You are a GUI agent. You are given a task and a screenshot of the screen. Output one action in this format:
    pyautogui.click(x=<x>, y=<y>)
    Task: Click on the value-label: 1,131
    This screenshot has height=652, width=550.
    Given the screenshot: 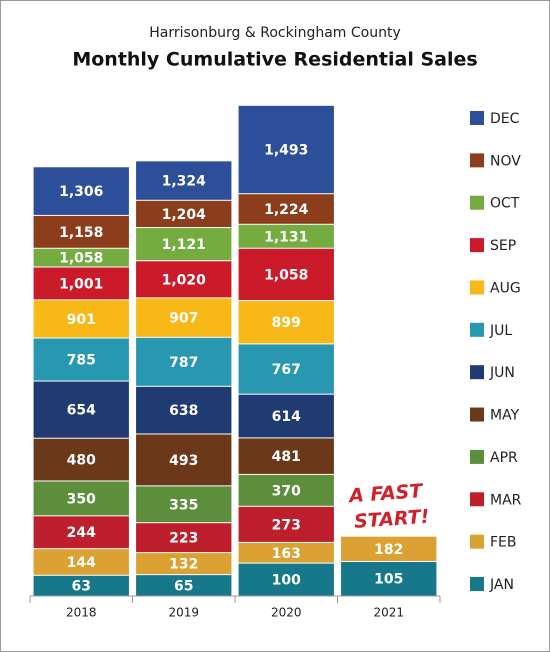 What is the action you would take?
    pyautogui.click(x=286, y=237)
    